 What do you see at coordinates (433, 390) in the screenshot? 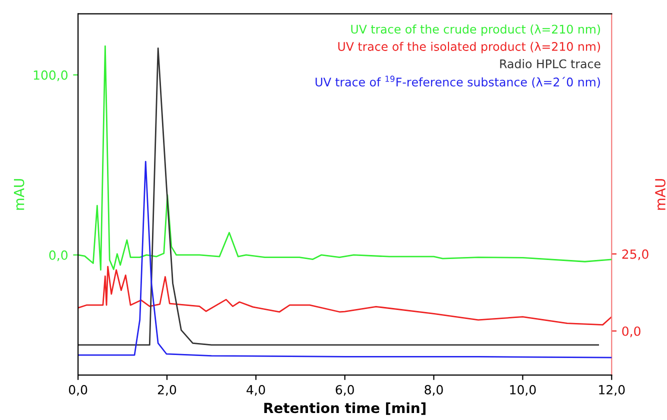
I see `x-tick-label: 8,0` at bounding box center [433, 390].